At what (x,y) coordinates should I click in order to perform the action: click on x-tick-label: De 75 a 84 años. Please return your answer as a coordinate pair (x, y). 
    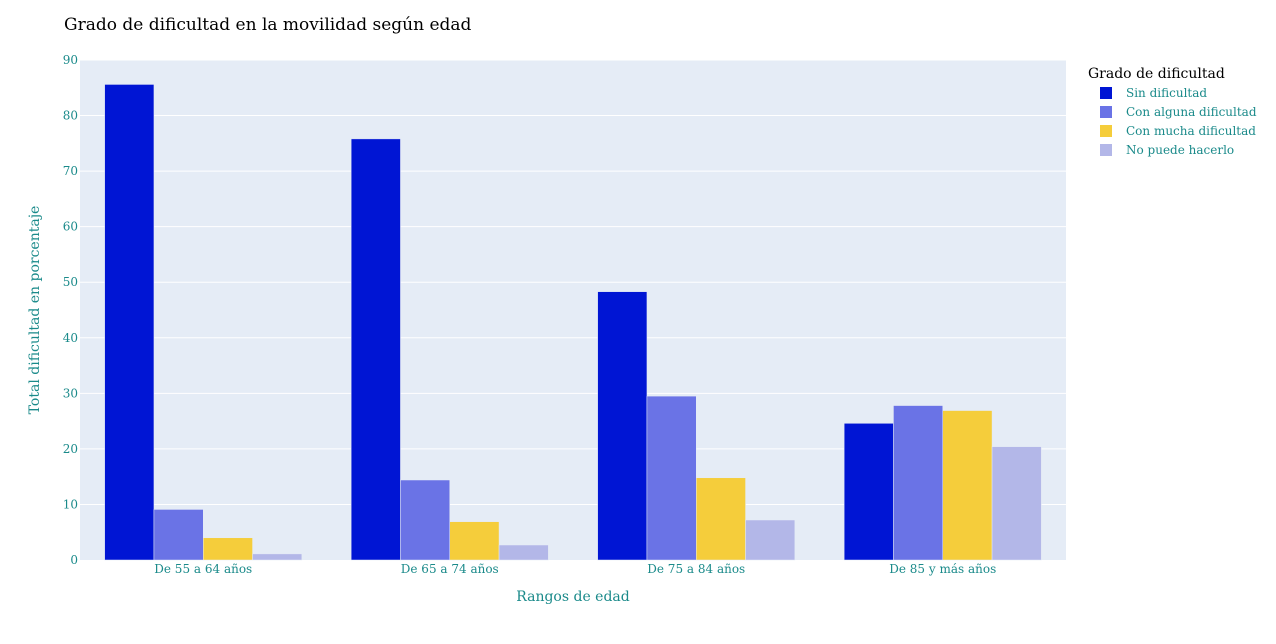
    Looking at the image, I should click on (696, 569).